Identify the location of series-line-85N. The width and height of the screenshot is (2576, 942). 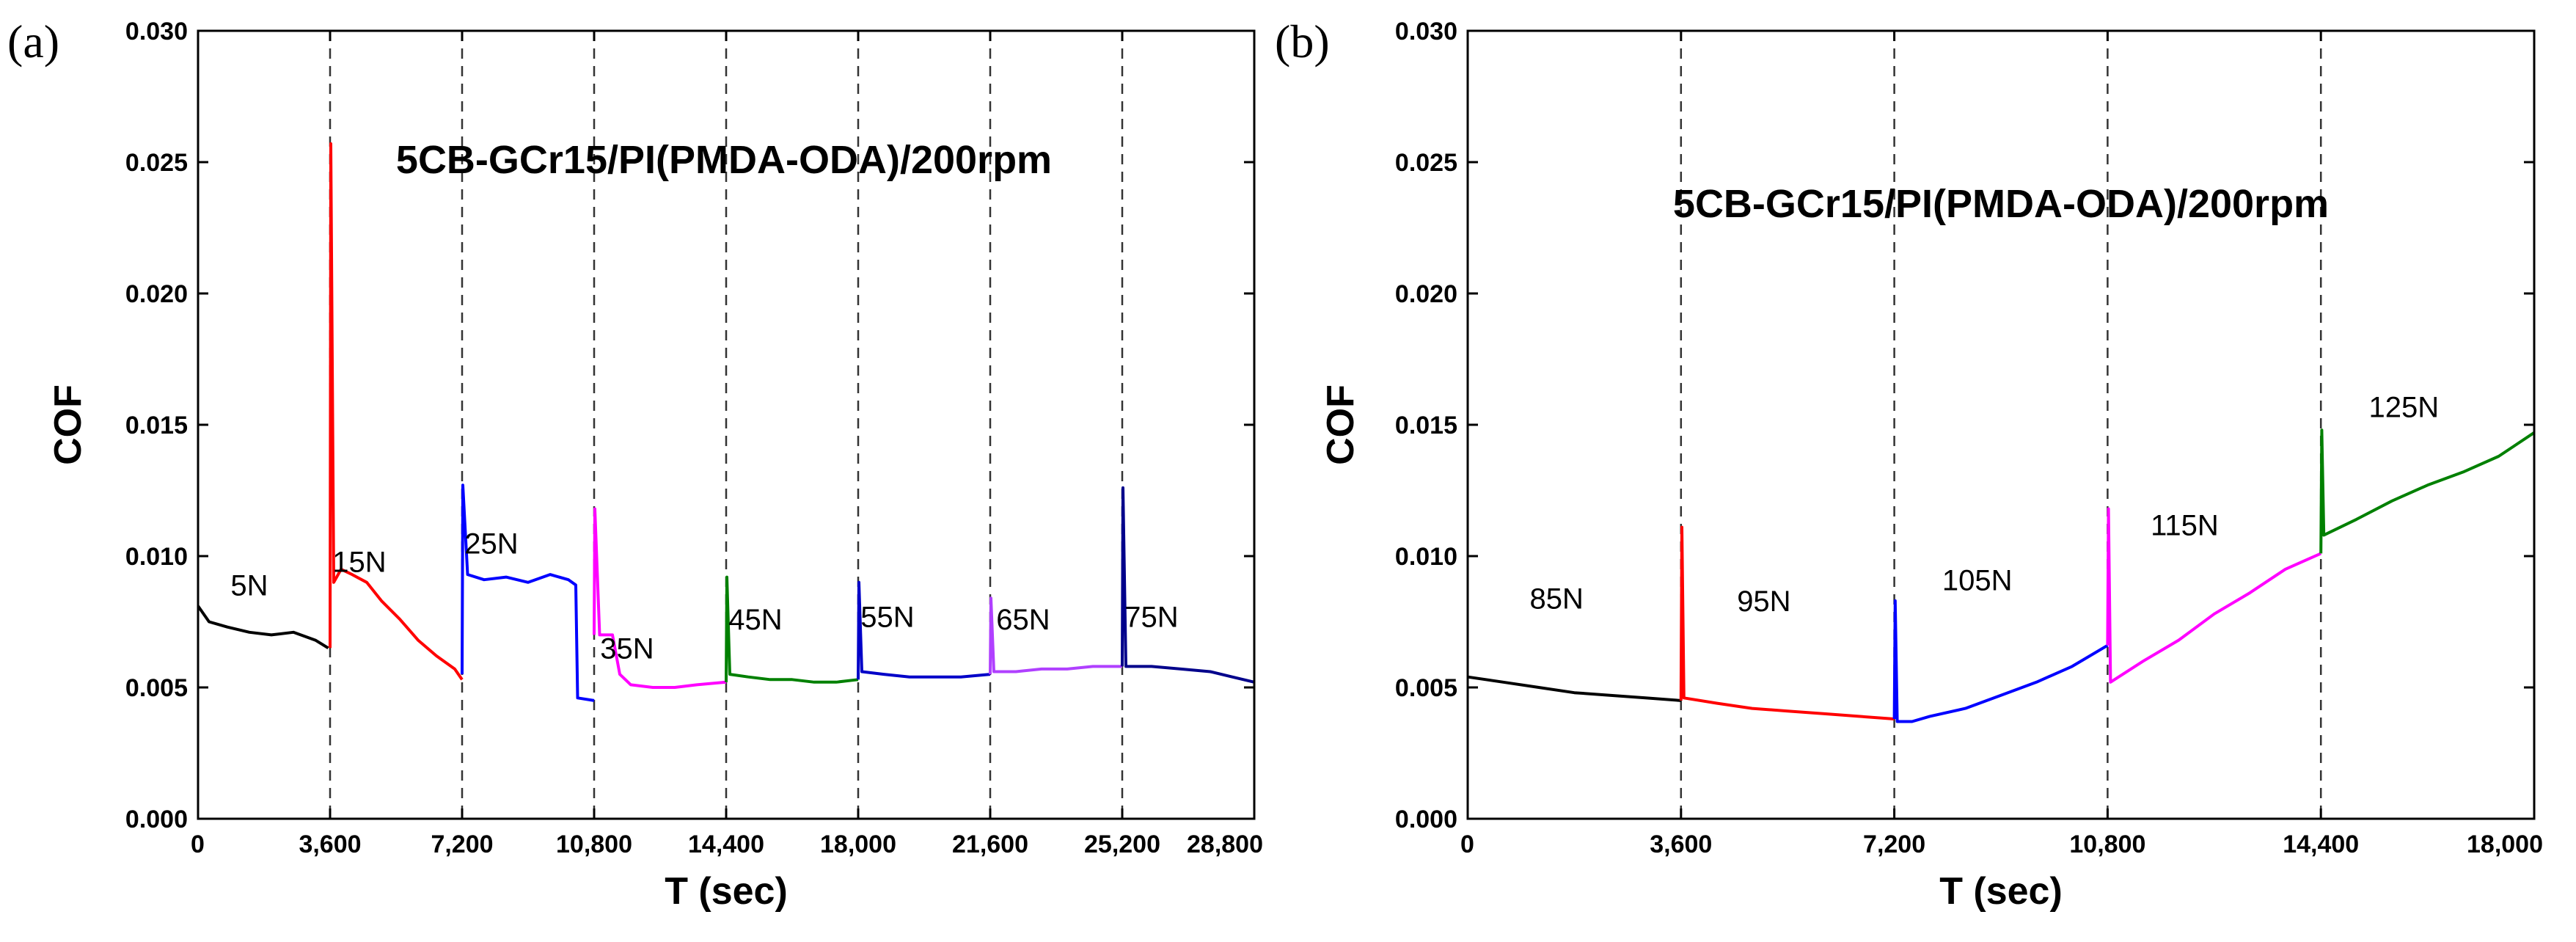
(1574, 688).